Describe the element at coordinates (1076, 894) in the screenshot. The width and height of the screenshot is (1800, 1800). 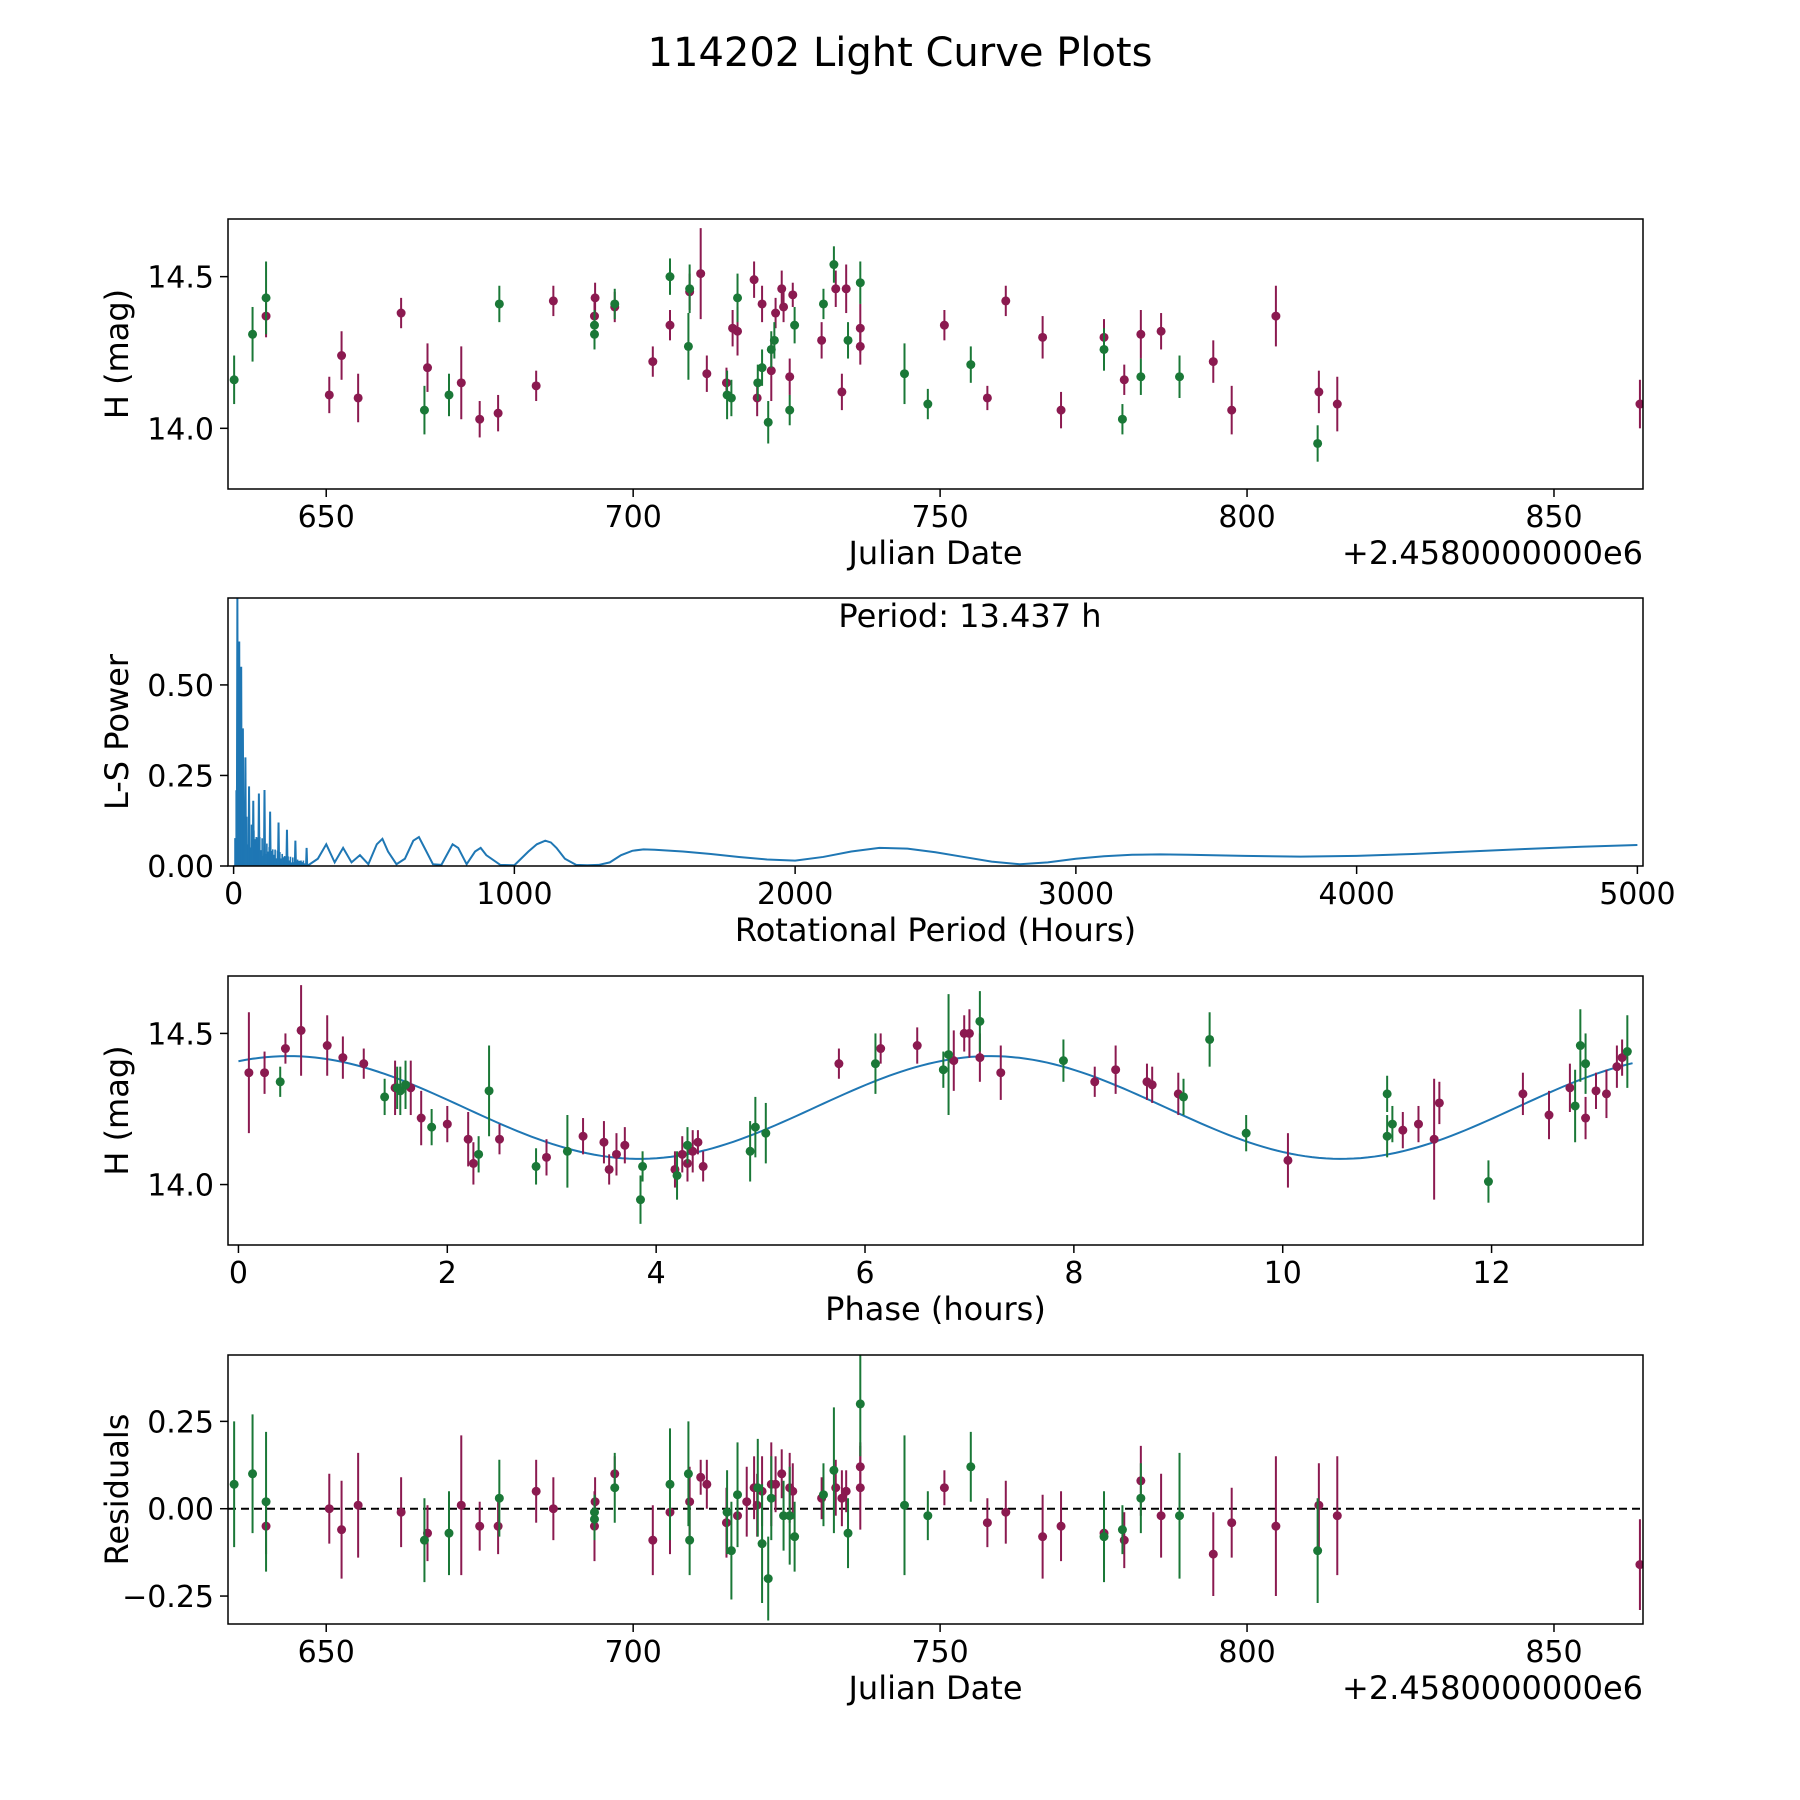
I see `x-tick-label: 3000` at that location.